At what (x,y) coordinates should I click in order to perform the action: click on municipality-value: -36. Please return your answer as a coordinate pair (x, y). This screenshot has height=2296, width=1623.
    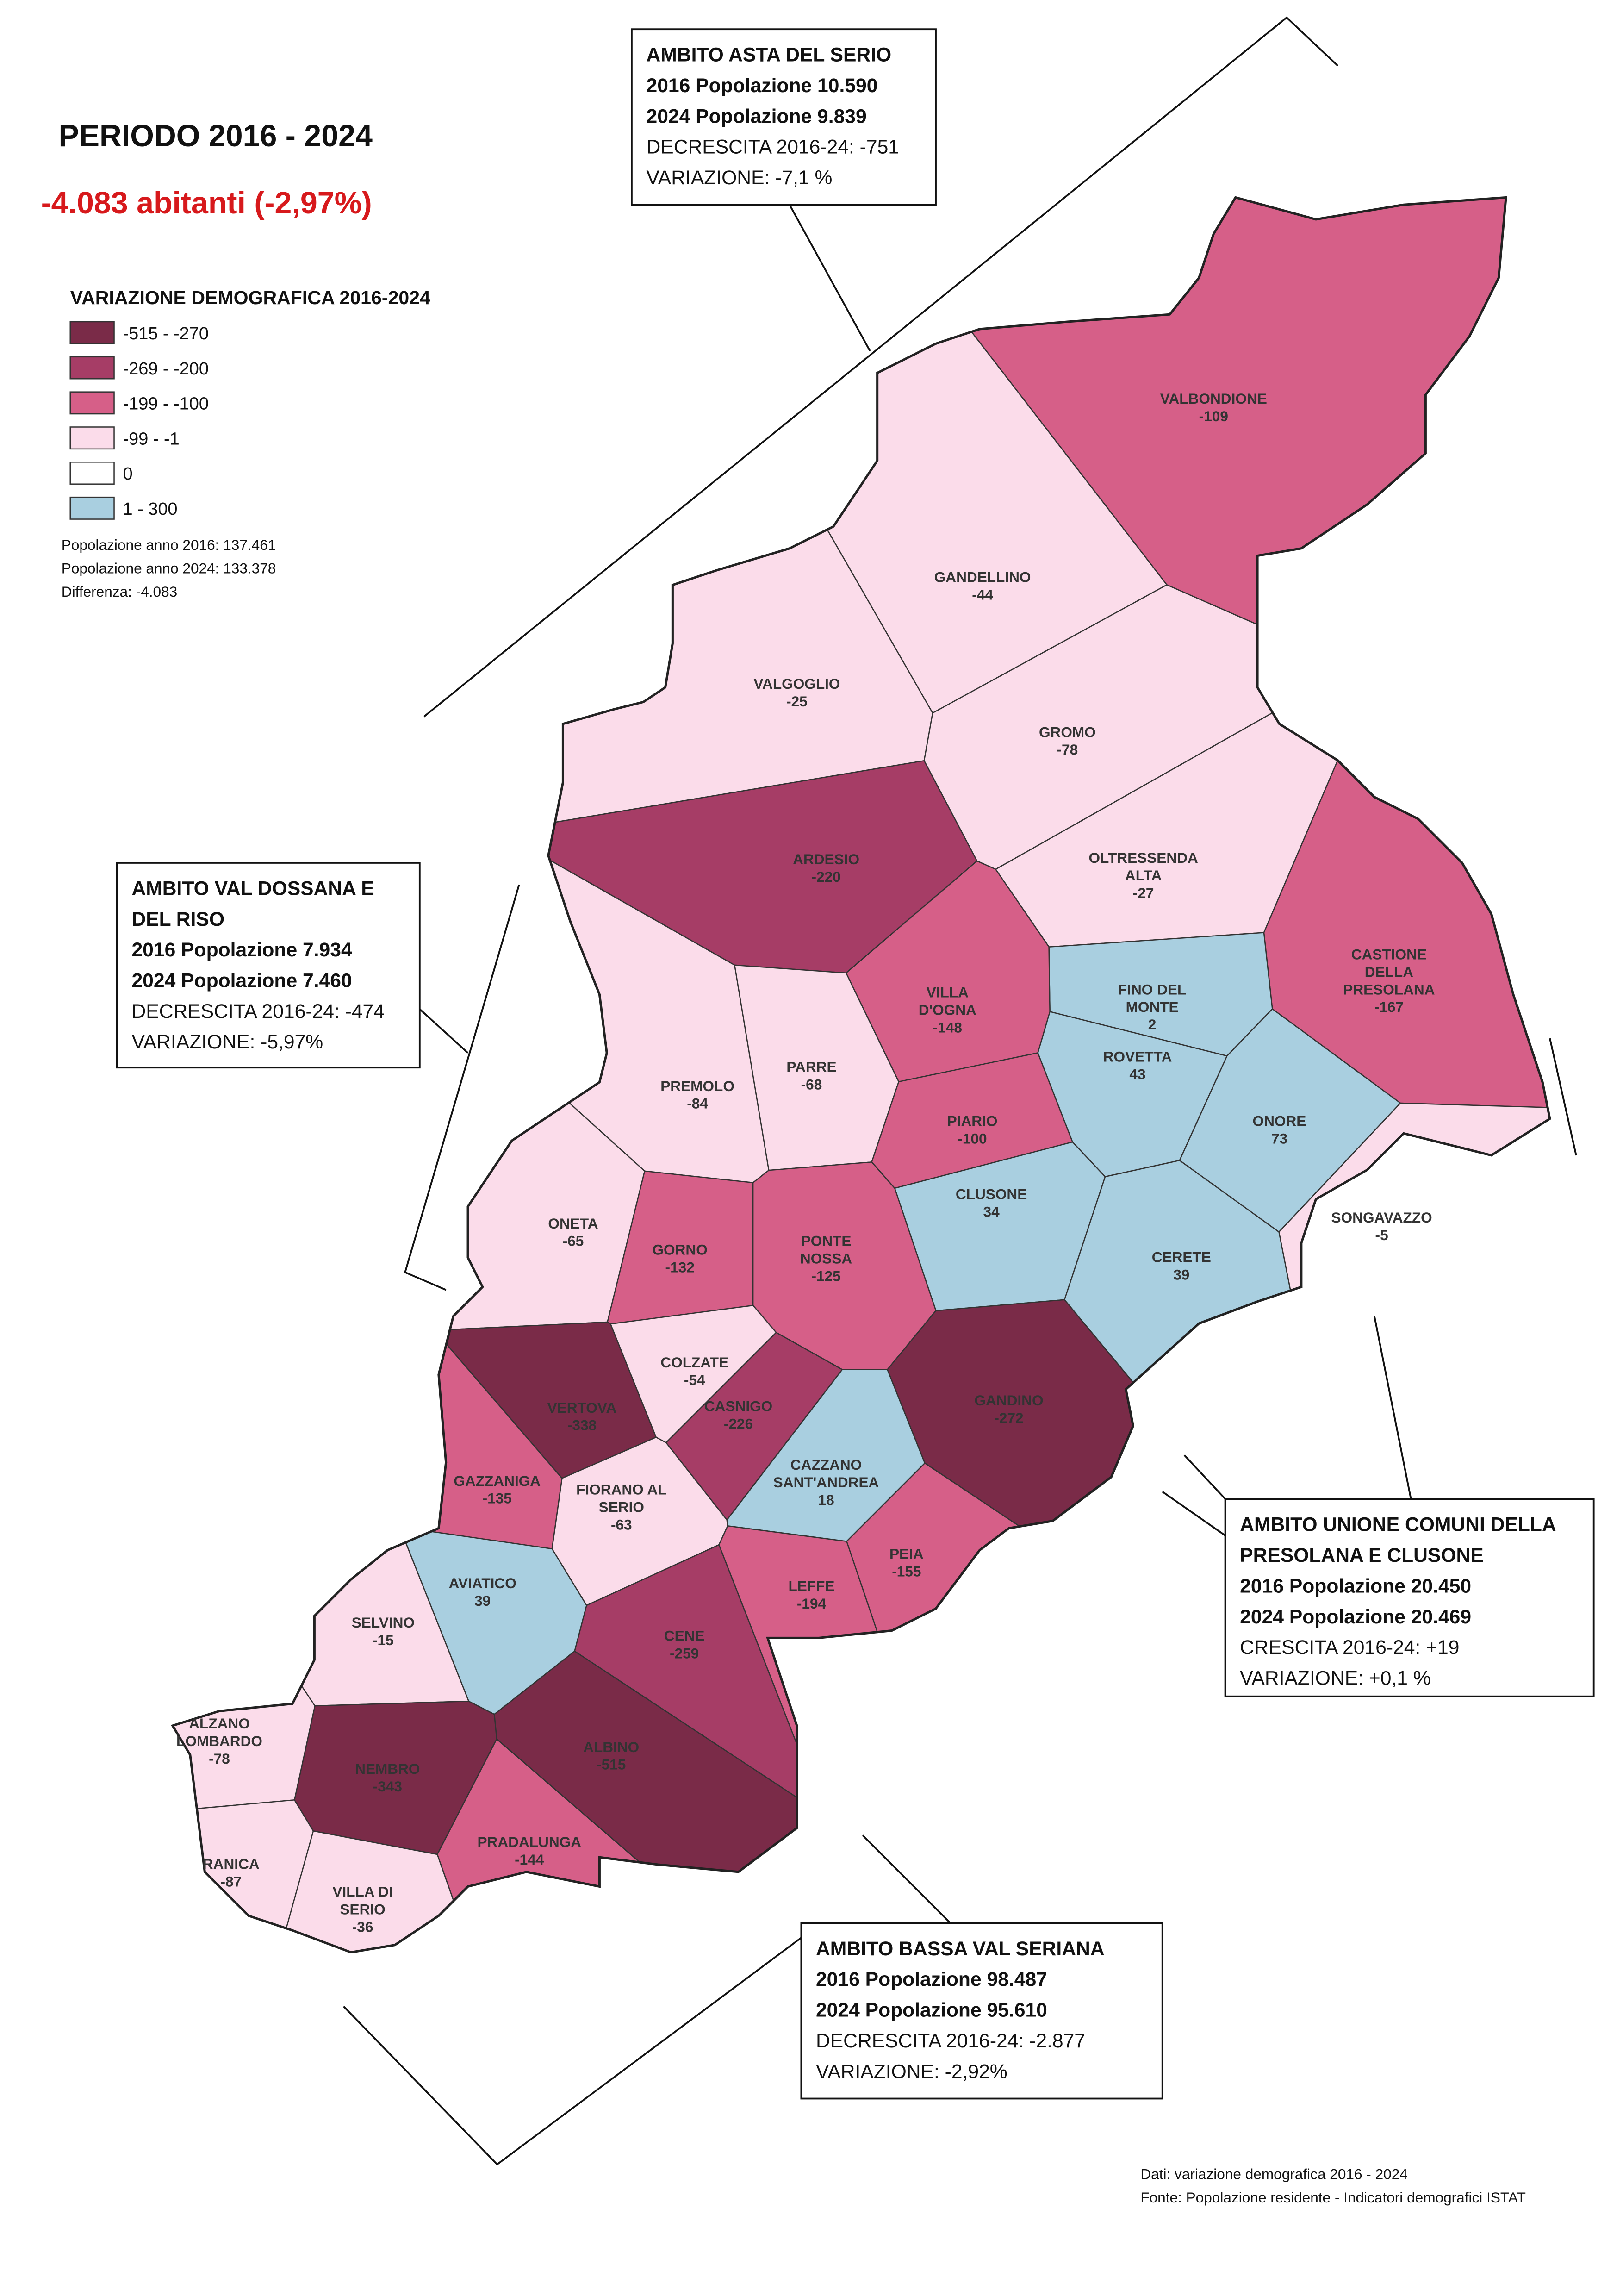
    Looking at the image, I should click on (362, 1926).